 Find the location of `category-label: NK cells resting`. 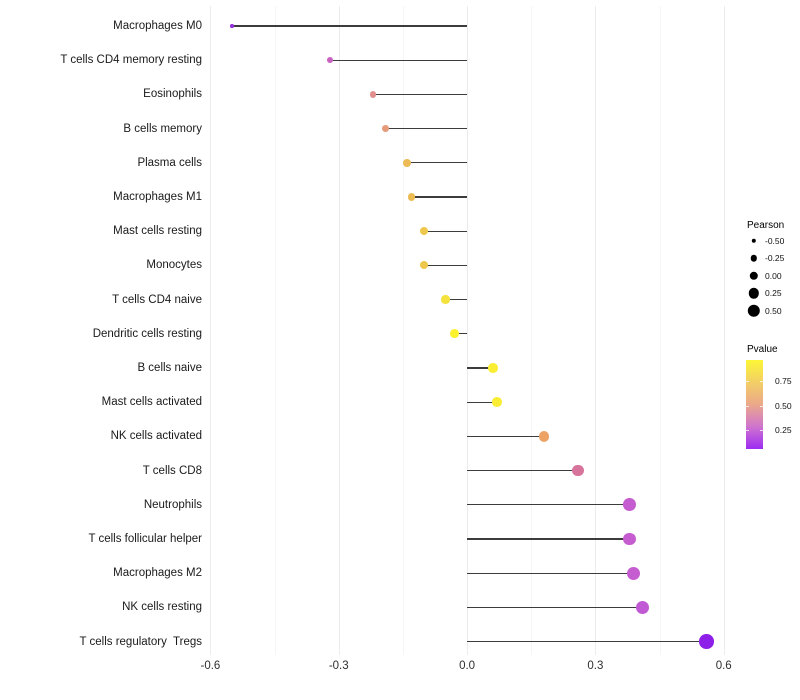

category-label: NK cells resting is located at coordinates (162, 607).